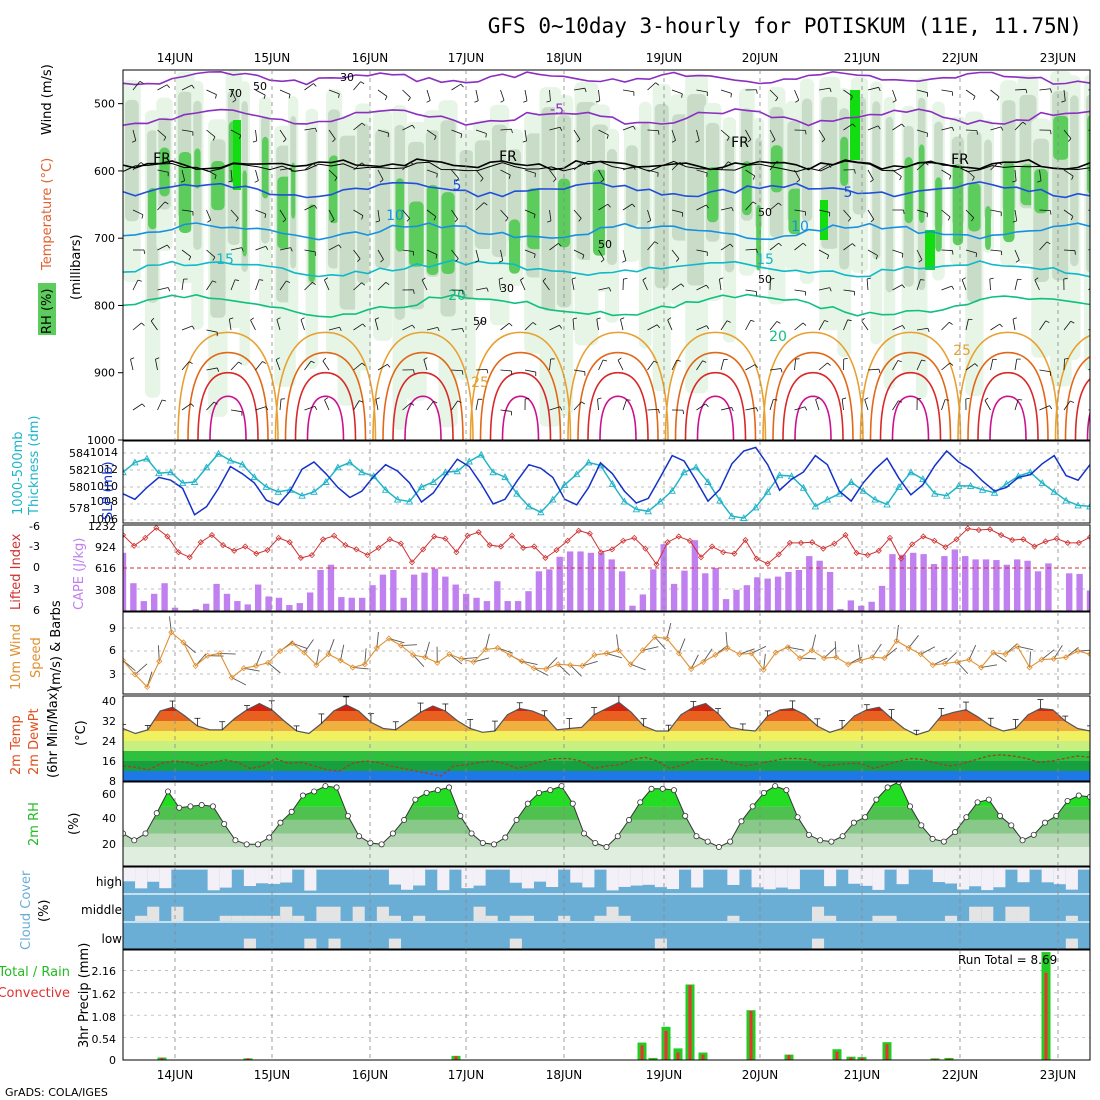 This screenshot has height=1100, width=1100. Describe the element at coordinates (760, 58) in the screenshot. I see `day-label-top: 20JUN` at that location.